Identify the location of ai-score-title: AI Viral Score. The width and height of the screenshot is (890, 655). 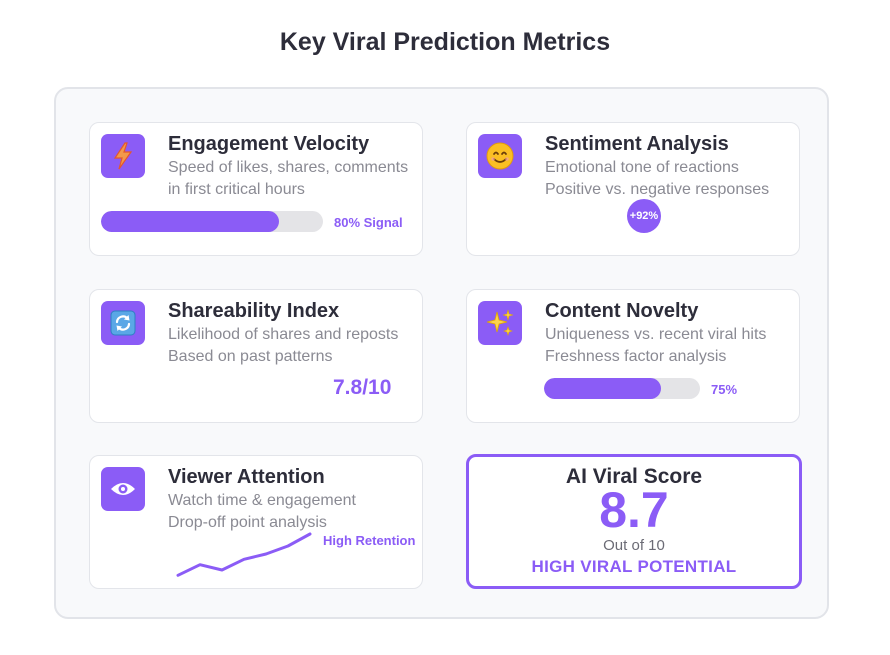
(634, 476).